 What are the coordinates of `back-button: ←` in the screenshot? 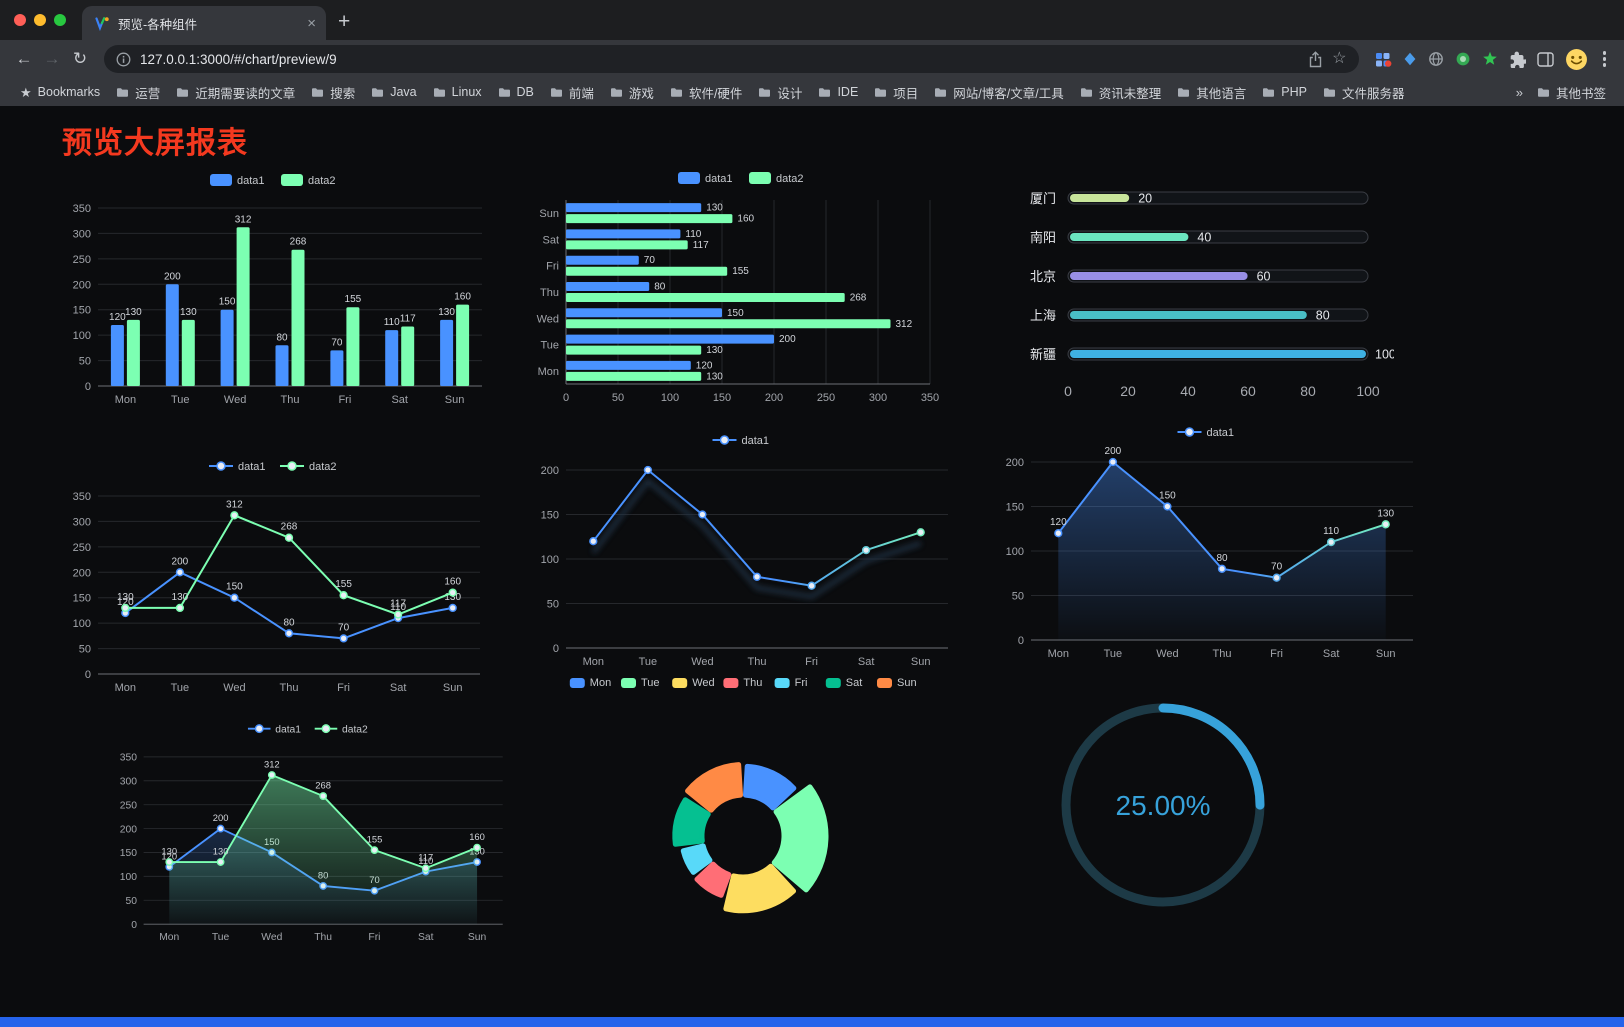 It's located at (24, 58).